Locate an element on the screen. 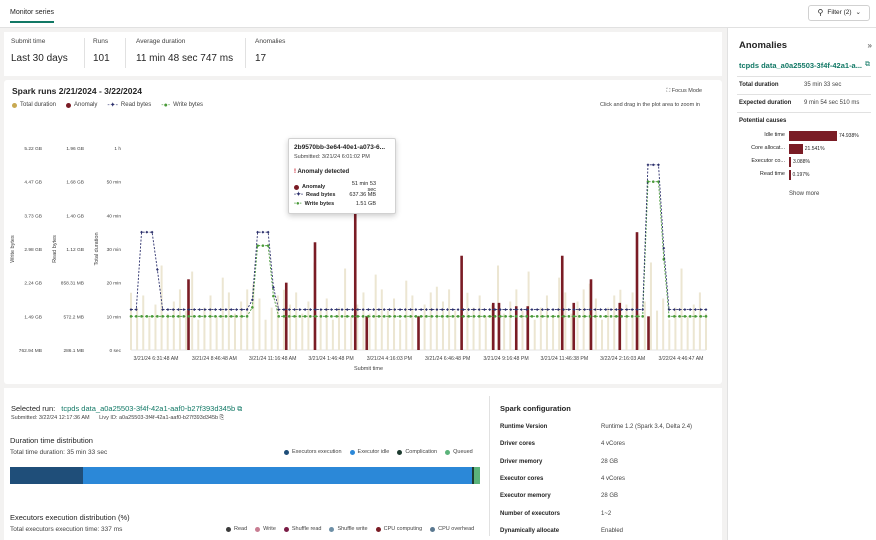 The width and height of the screenshot is (876, 540). bar-segment is located at coordinates (473, 475).